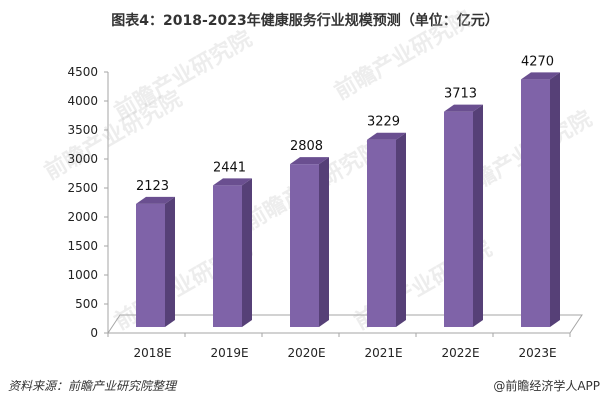 Image resolution: width=610 pixels, height=404 pixels. What do you see at coordinates (460, 353) in the screenshot?
I see `x-tick-label: 2022E` at bounding box center [460, 353].